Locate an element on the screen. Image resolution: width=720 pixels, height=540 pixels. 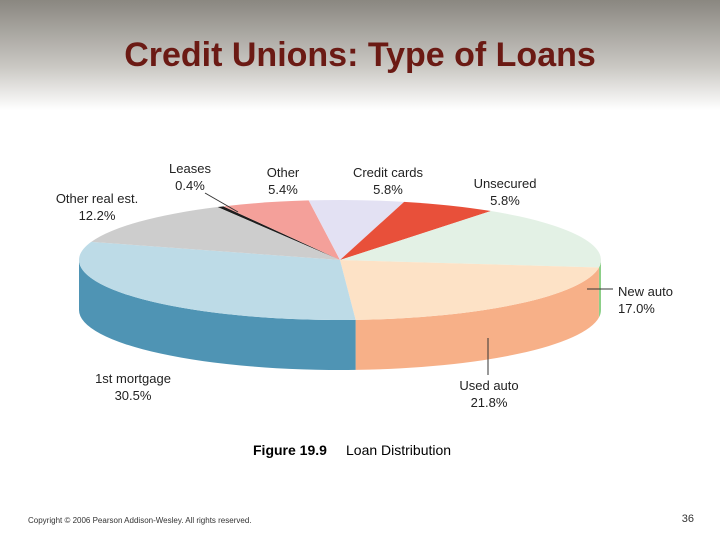
slice-label: Credit cards is located at coordinates (388, 172).